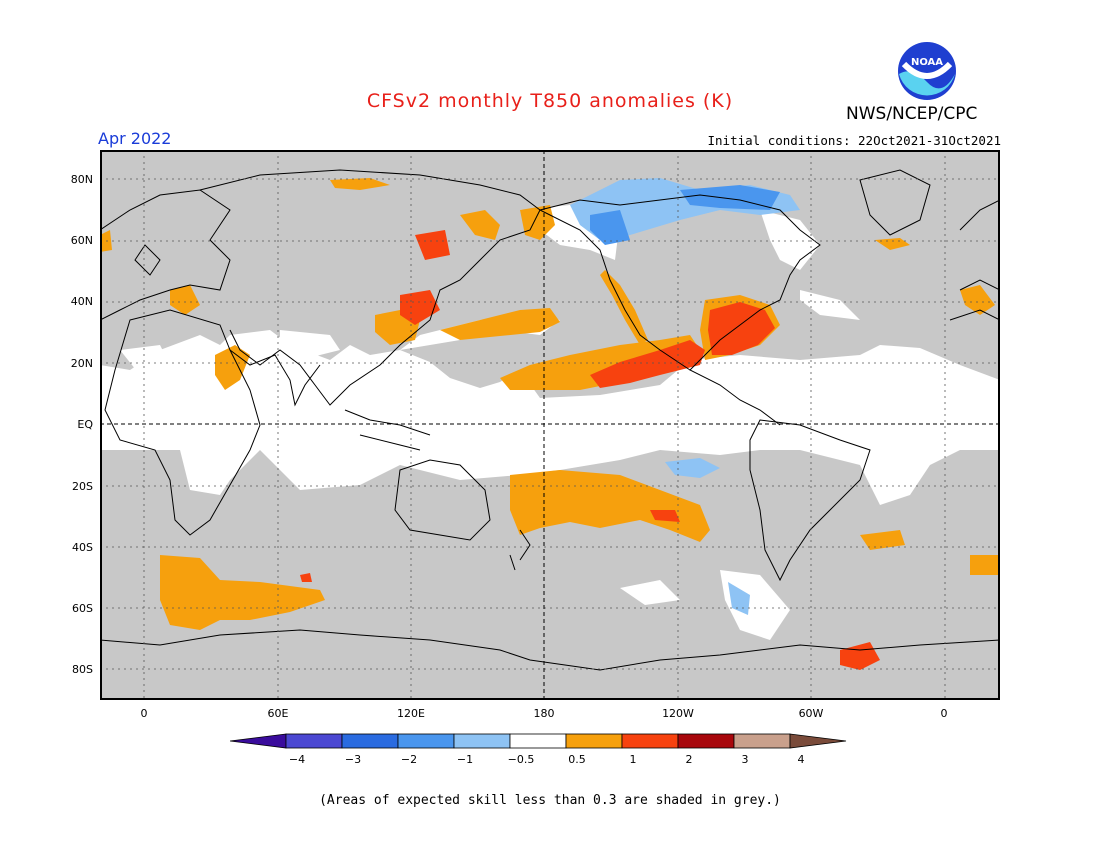 The width and height of the screenshot is (1100, 850). I want to click on lat-label: EQ, so click(85, 424).